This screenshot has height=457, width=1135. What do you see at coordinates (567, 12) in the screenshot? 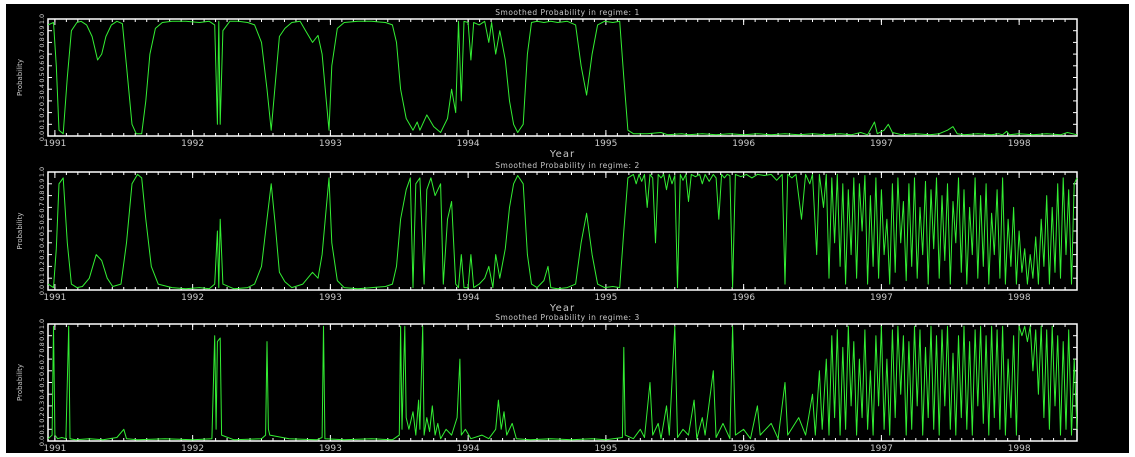
I see `chart-title: Smoothed Probability in regime: 1` at bounding box center [567, 12].